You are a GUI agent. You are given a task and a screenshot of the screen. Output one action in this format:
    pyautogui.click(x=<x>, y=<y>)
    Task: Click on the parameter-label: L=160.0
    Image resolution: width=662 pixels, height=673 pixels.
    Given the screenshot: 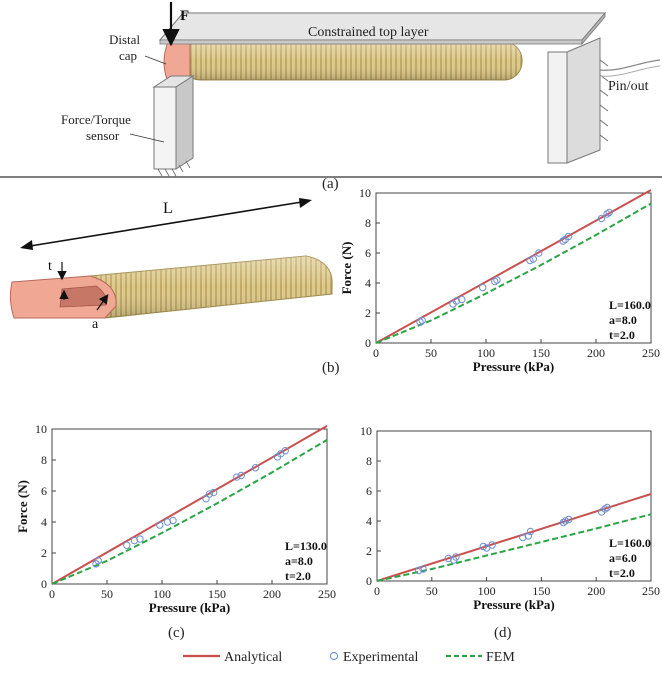 What is the action you would take?
    pyautogui.click(x=630, y=543)
    